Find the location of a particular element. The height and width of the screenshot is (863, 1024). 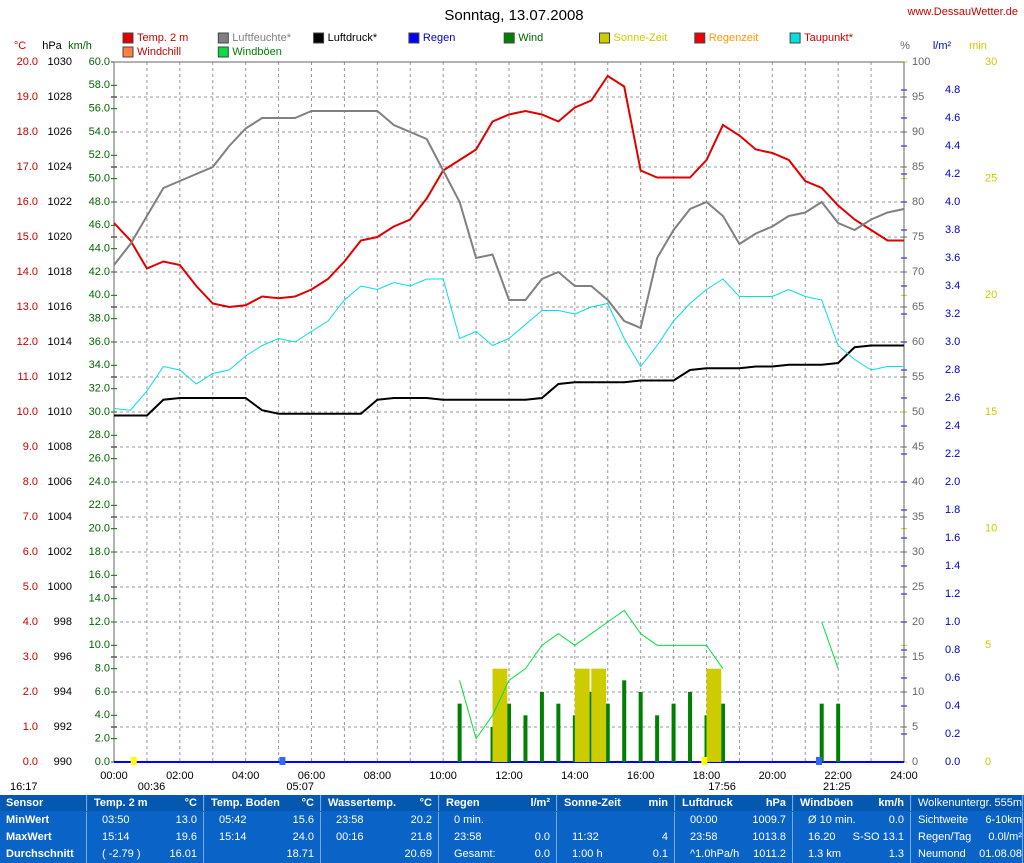

y-tick-label: 54.0 is located at coordinates (99, 132).